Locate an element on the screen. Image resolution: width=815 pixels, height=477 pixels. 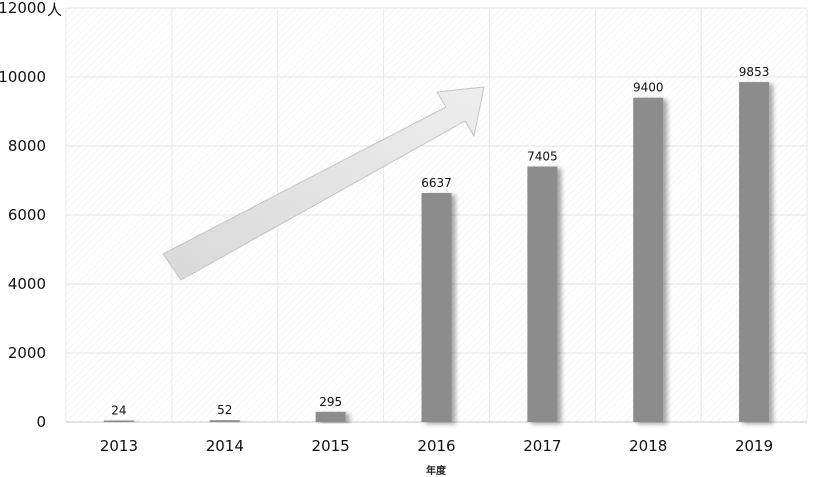
bar-2015 is located at coordinates (330, 416).